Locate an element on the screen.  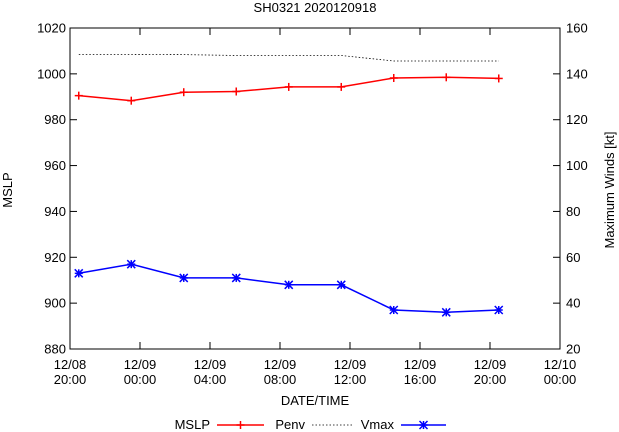
y-left-tick-label: 960 is located at coordinates (55, 165).